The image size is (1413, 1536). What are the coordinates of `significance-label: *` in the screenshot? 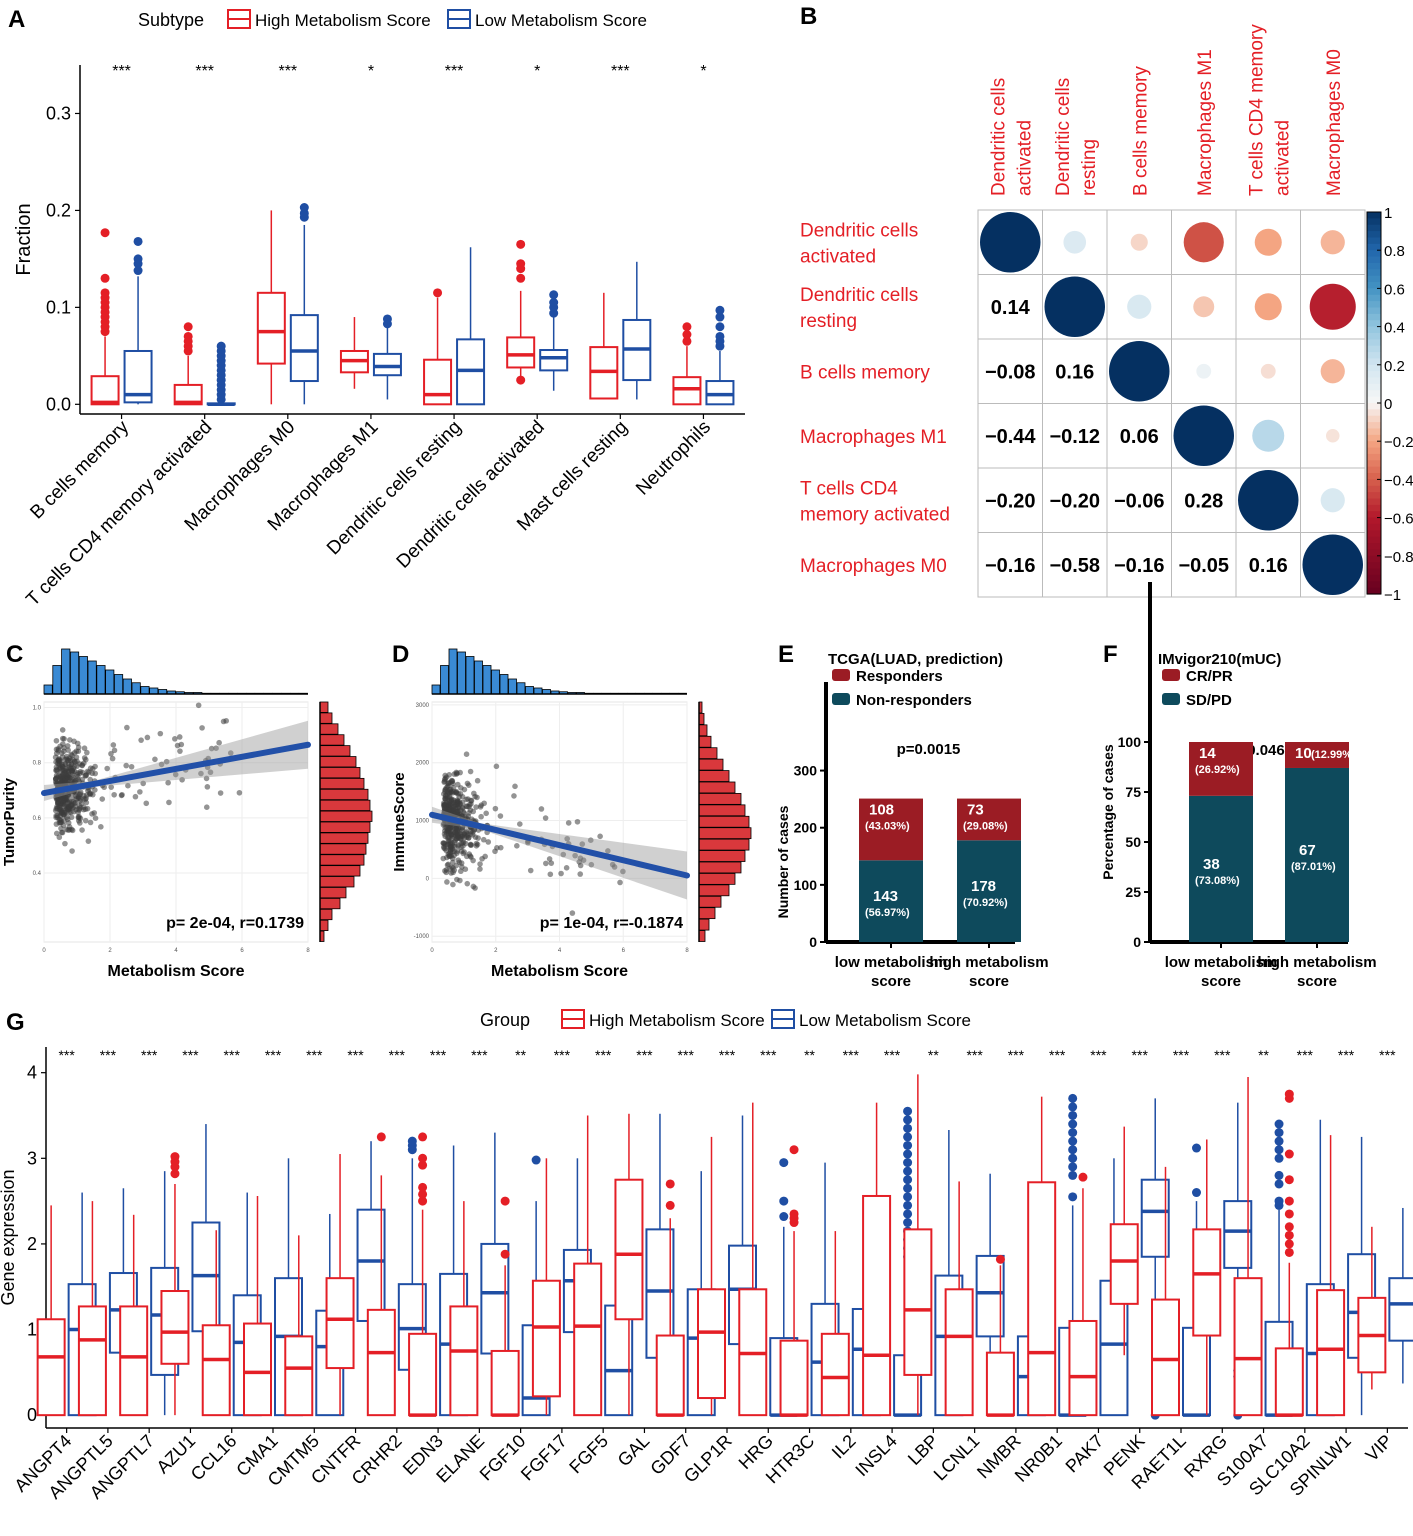 It's located at (371, 71).